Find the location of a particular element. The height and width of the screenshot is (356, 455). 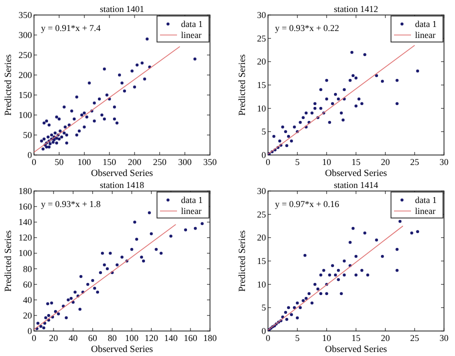

x-tick-label: 10 is located at coordinates (327, 338).